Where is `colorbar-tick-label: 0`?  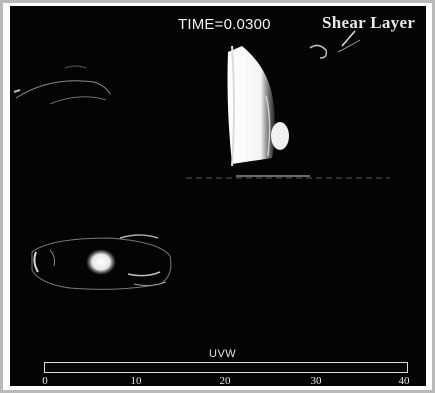
colorbar-tick-label: 0 is located at coordinates (45, 380).